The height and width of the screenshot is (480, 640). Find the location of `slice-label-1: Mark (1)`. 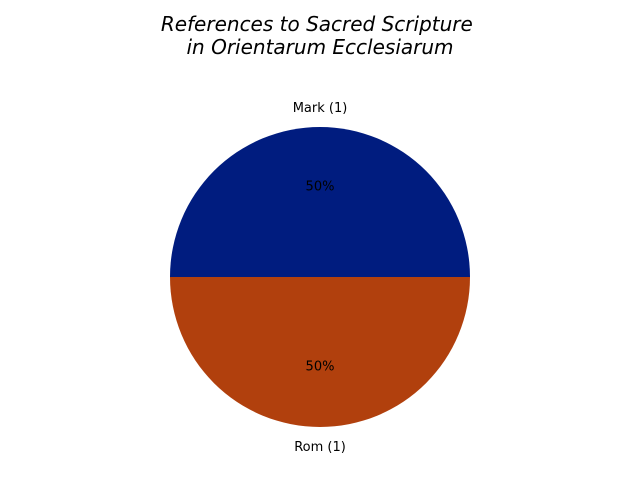

slice-label-1: Mark (1) is located at coordinates (320, 108).